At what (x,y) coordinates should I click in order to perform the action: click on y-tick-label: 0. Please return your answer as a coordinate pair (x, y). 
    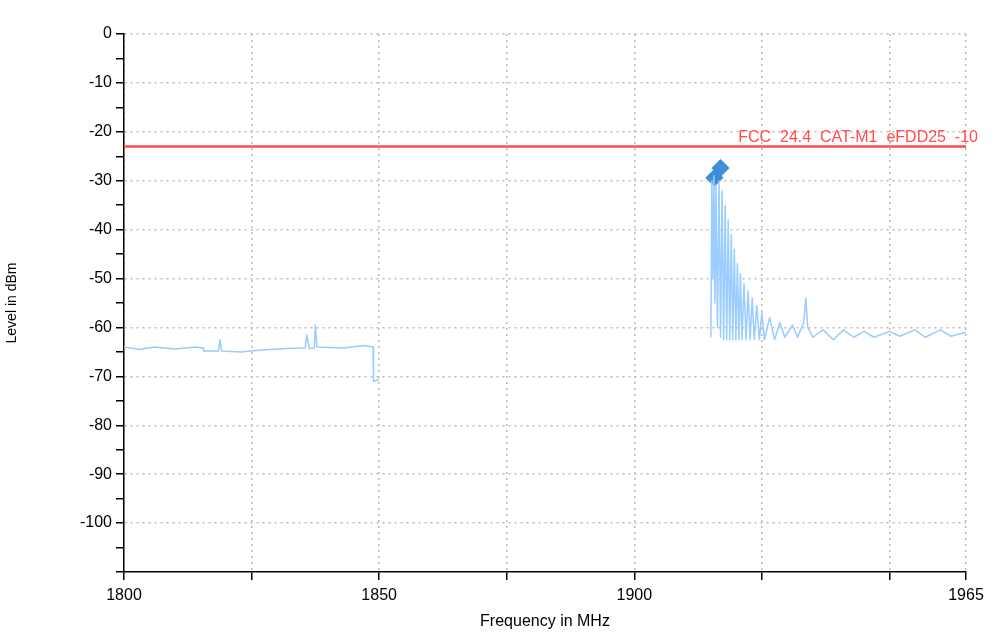
    Looking at the image, I should click on (108, 33).